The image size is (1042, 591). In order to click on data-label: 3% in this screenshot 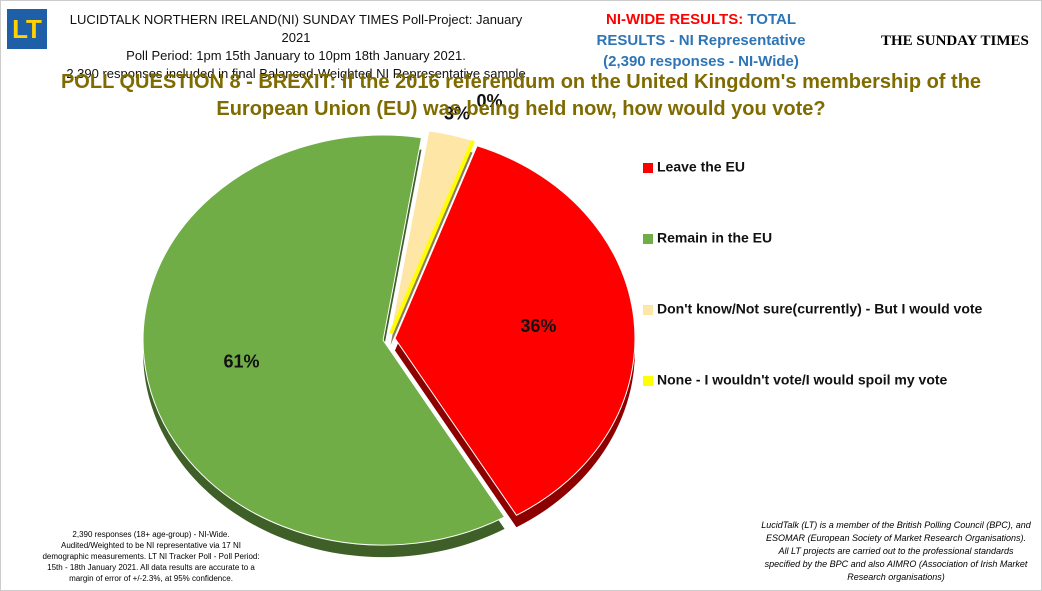, I will do `click(457, 114)`.